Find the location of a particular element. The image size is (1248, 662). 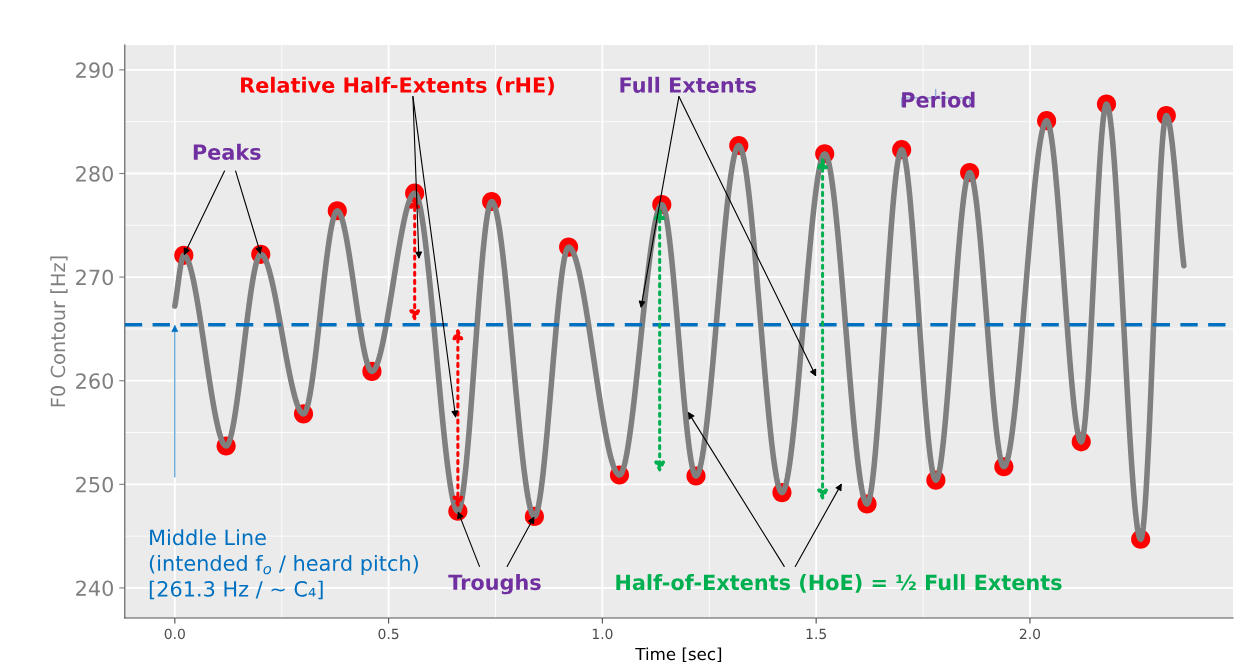

y-tick-label: 280 is located at coordinates (94, 173).